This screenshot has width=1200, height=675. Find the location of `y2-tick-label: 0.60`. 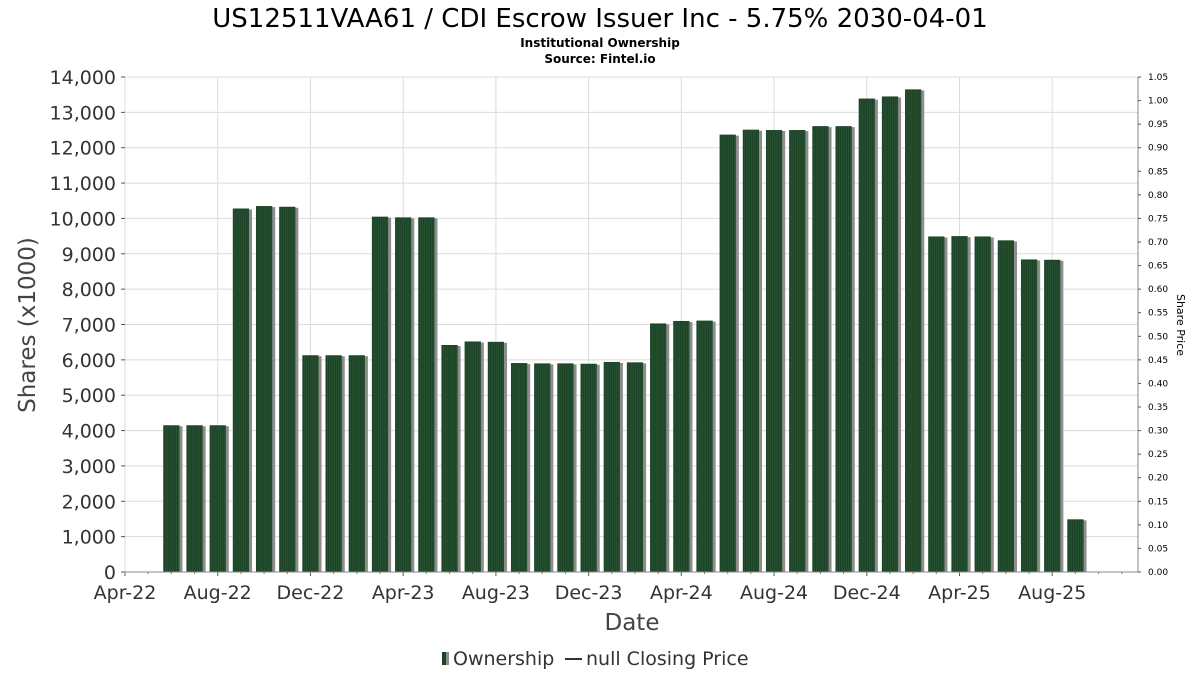

y2-tick-label: 0.60 is located at coordinates (1158, 290).